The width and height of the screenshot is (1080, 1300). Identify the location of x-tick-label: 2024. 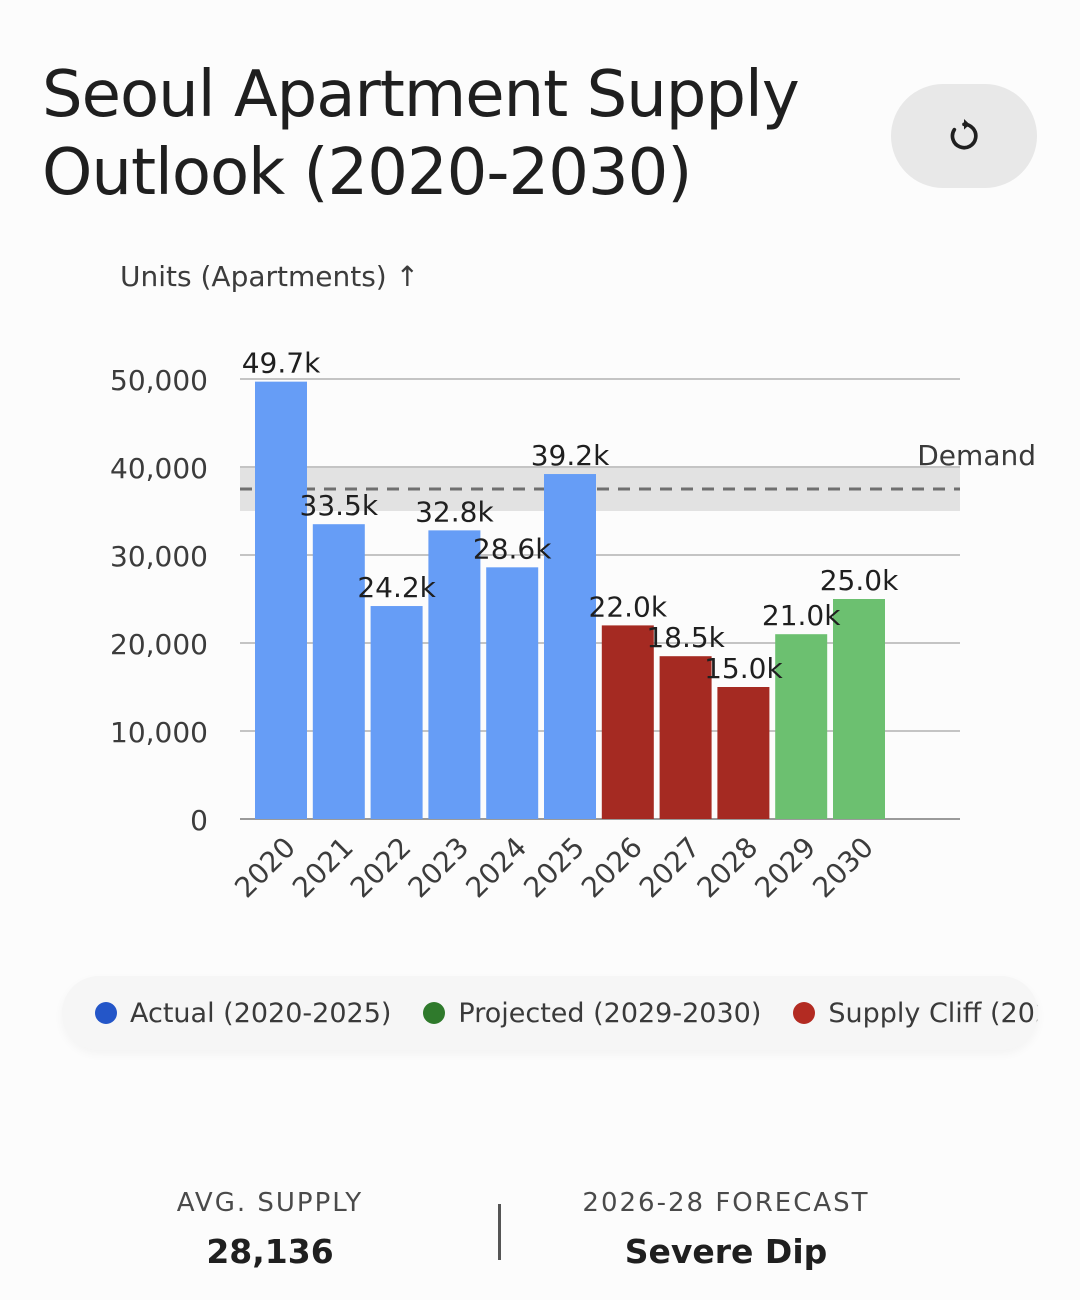
(496, 868).